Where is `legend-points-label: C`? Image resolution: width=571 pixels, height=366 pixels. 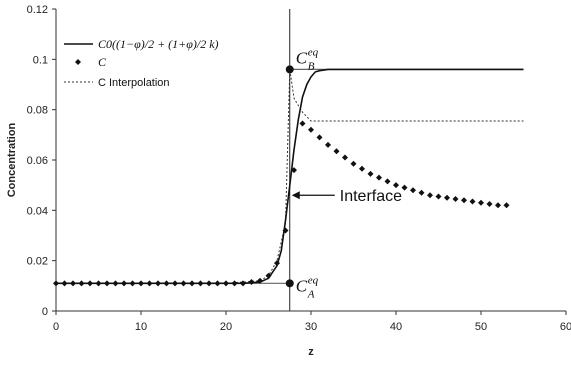
legend-points-label: C is located at coordinates (102, 62).